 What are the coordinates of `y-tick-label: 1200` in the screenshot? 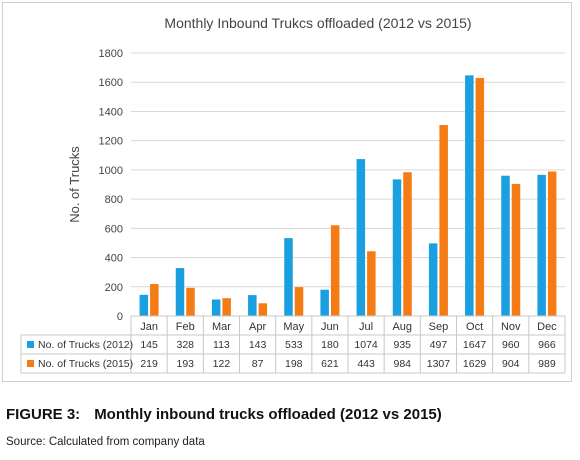 It's located at (111, 142).